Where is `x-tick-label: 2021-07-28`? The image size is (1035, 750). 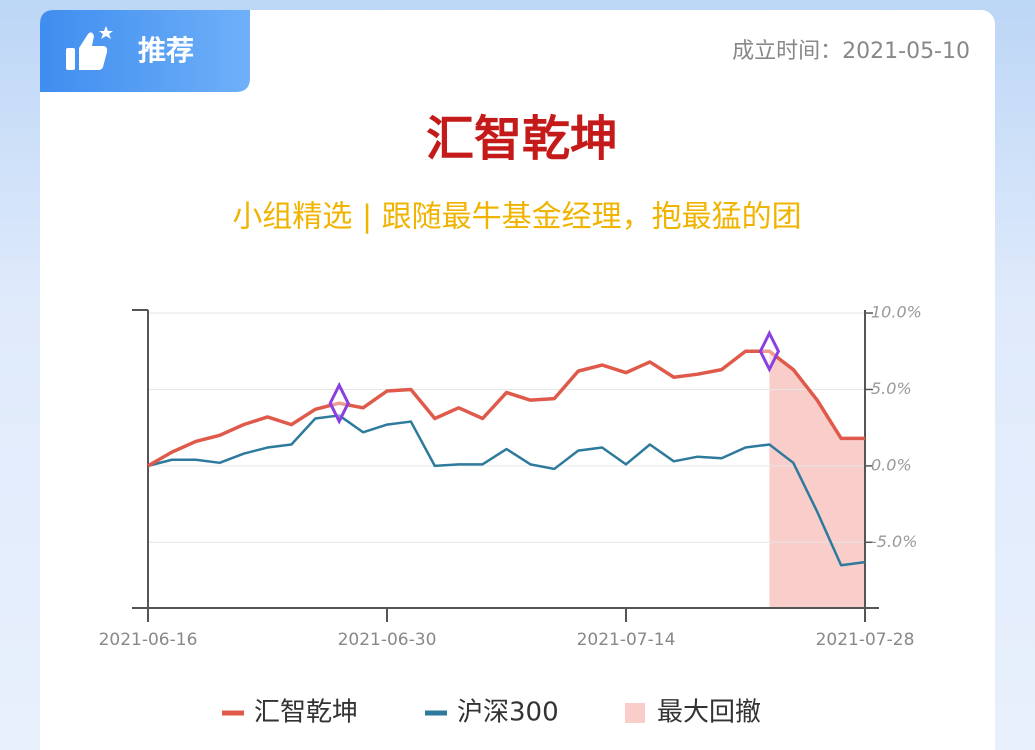 x-tick-label: 2021-07-28 is located at coordinates (865, 640).